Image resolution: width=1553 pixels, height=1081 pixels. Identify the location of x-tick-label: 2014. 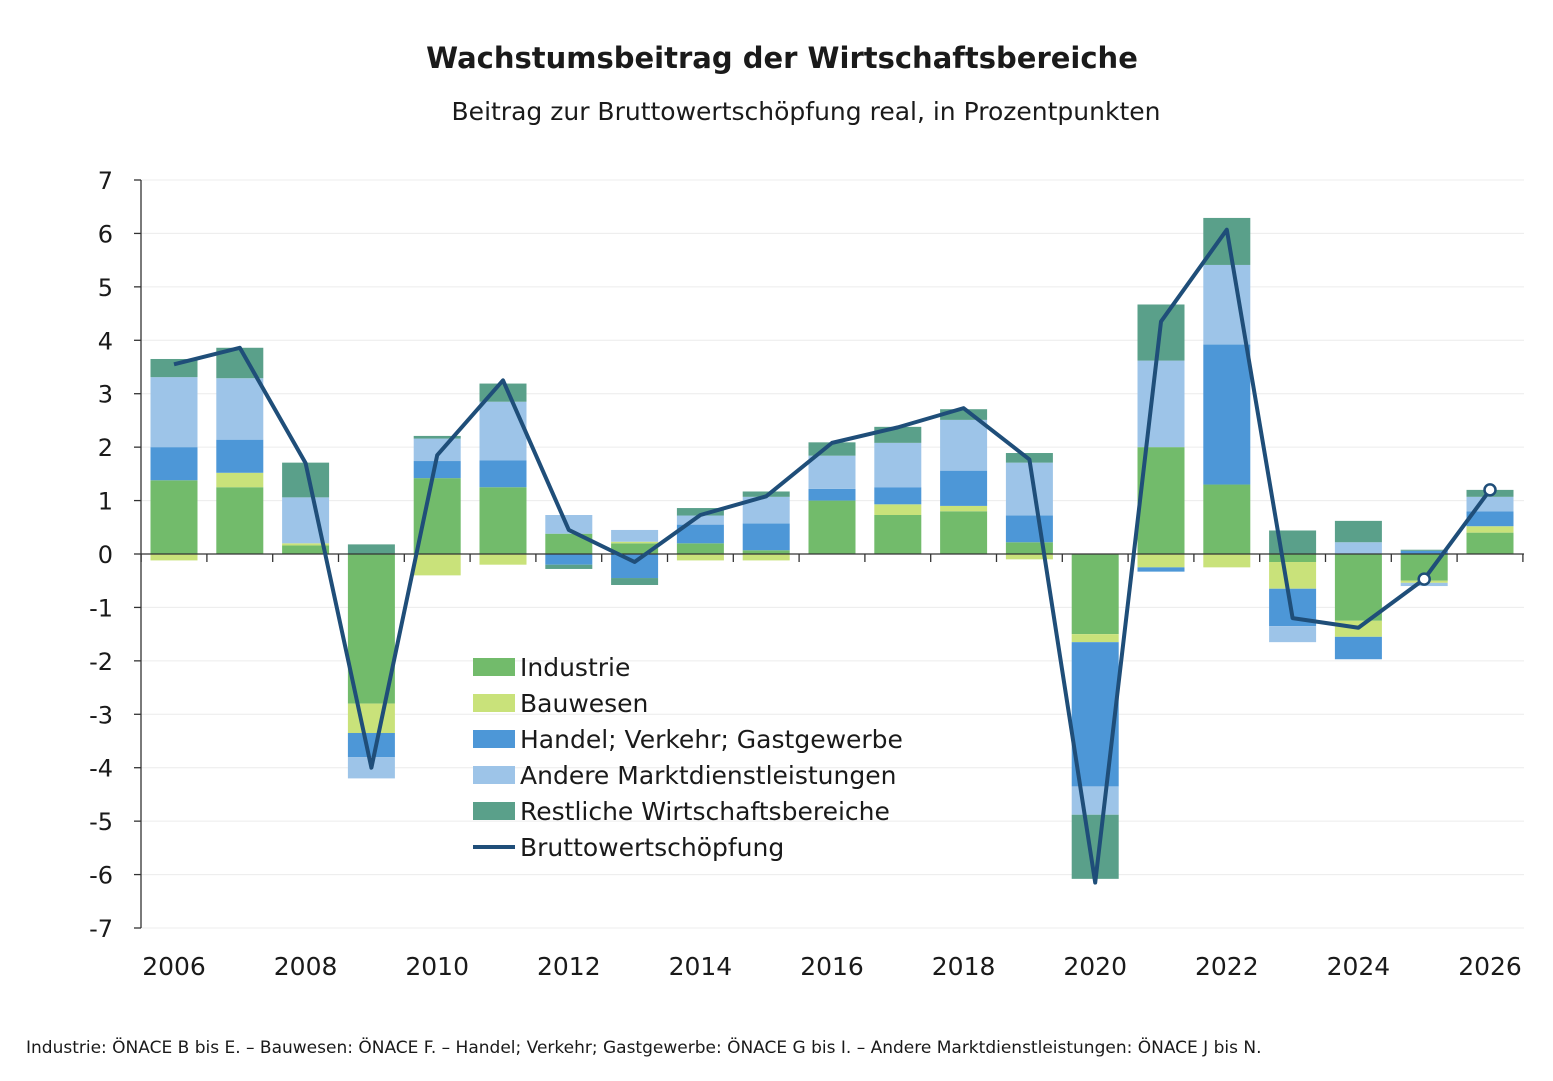
(701, 966).